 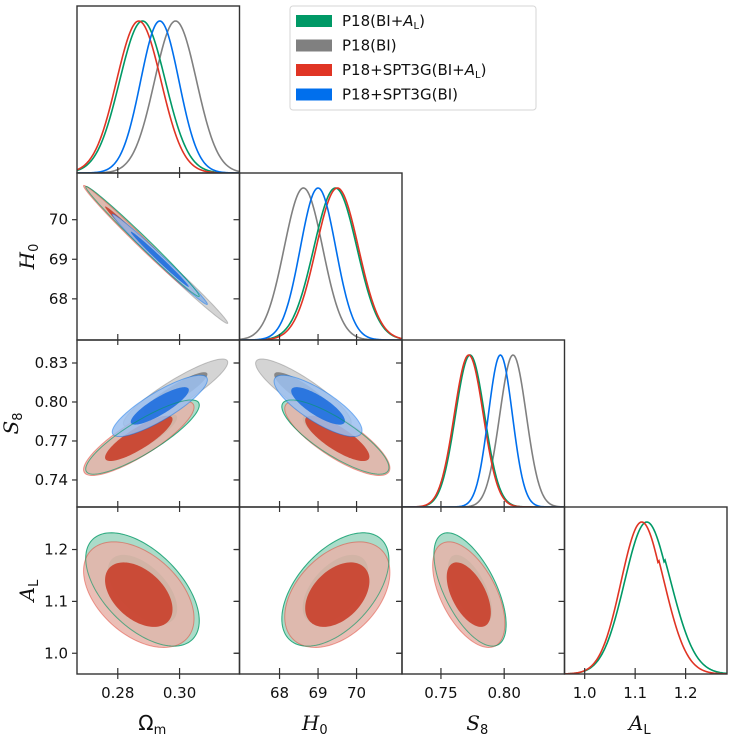 I want to click on y-axis-label-H0: H0, so click(x=28, y=257).